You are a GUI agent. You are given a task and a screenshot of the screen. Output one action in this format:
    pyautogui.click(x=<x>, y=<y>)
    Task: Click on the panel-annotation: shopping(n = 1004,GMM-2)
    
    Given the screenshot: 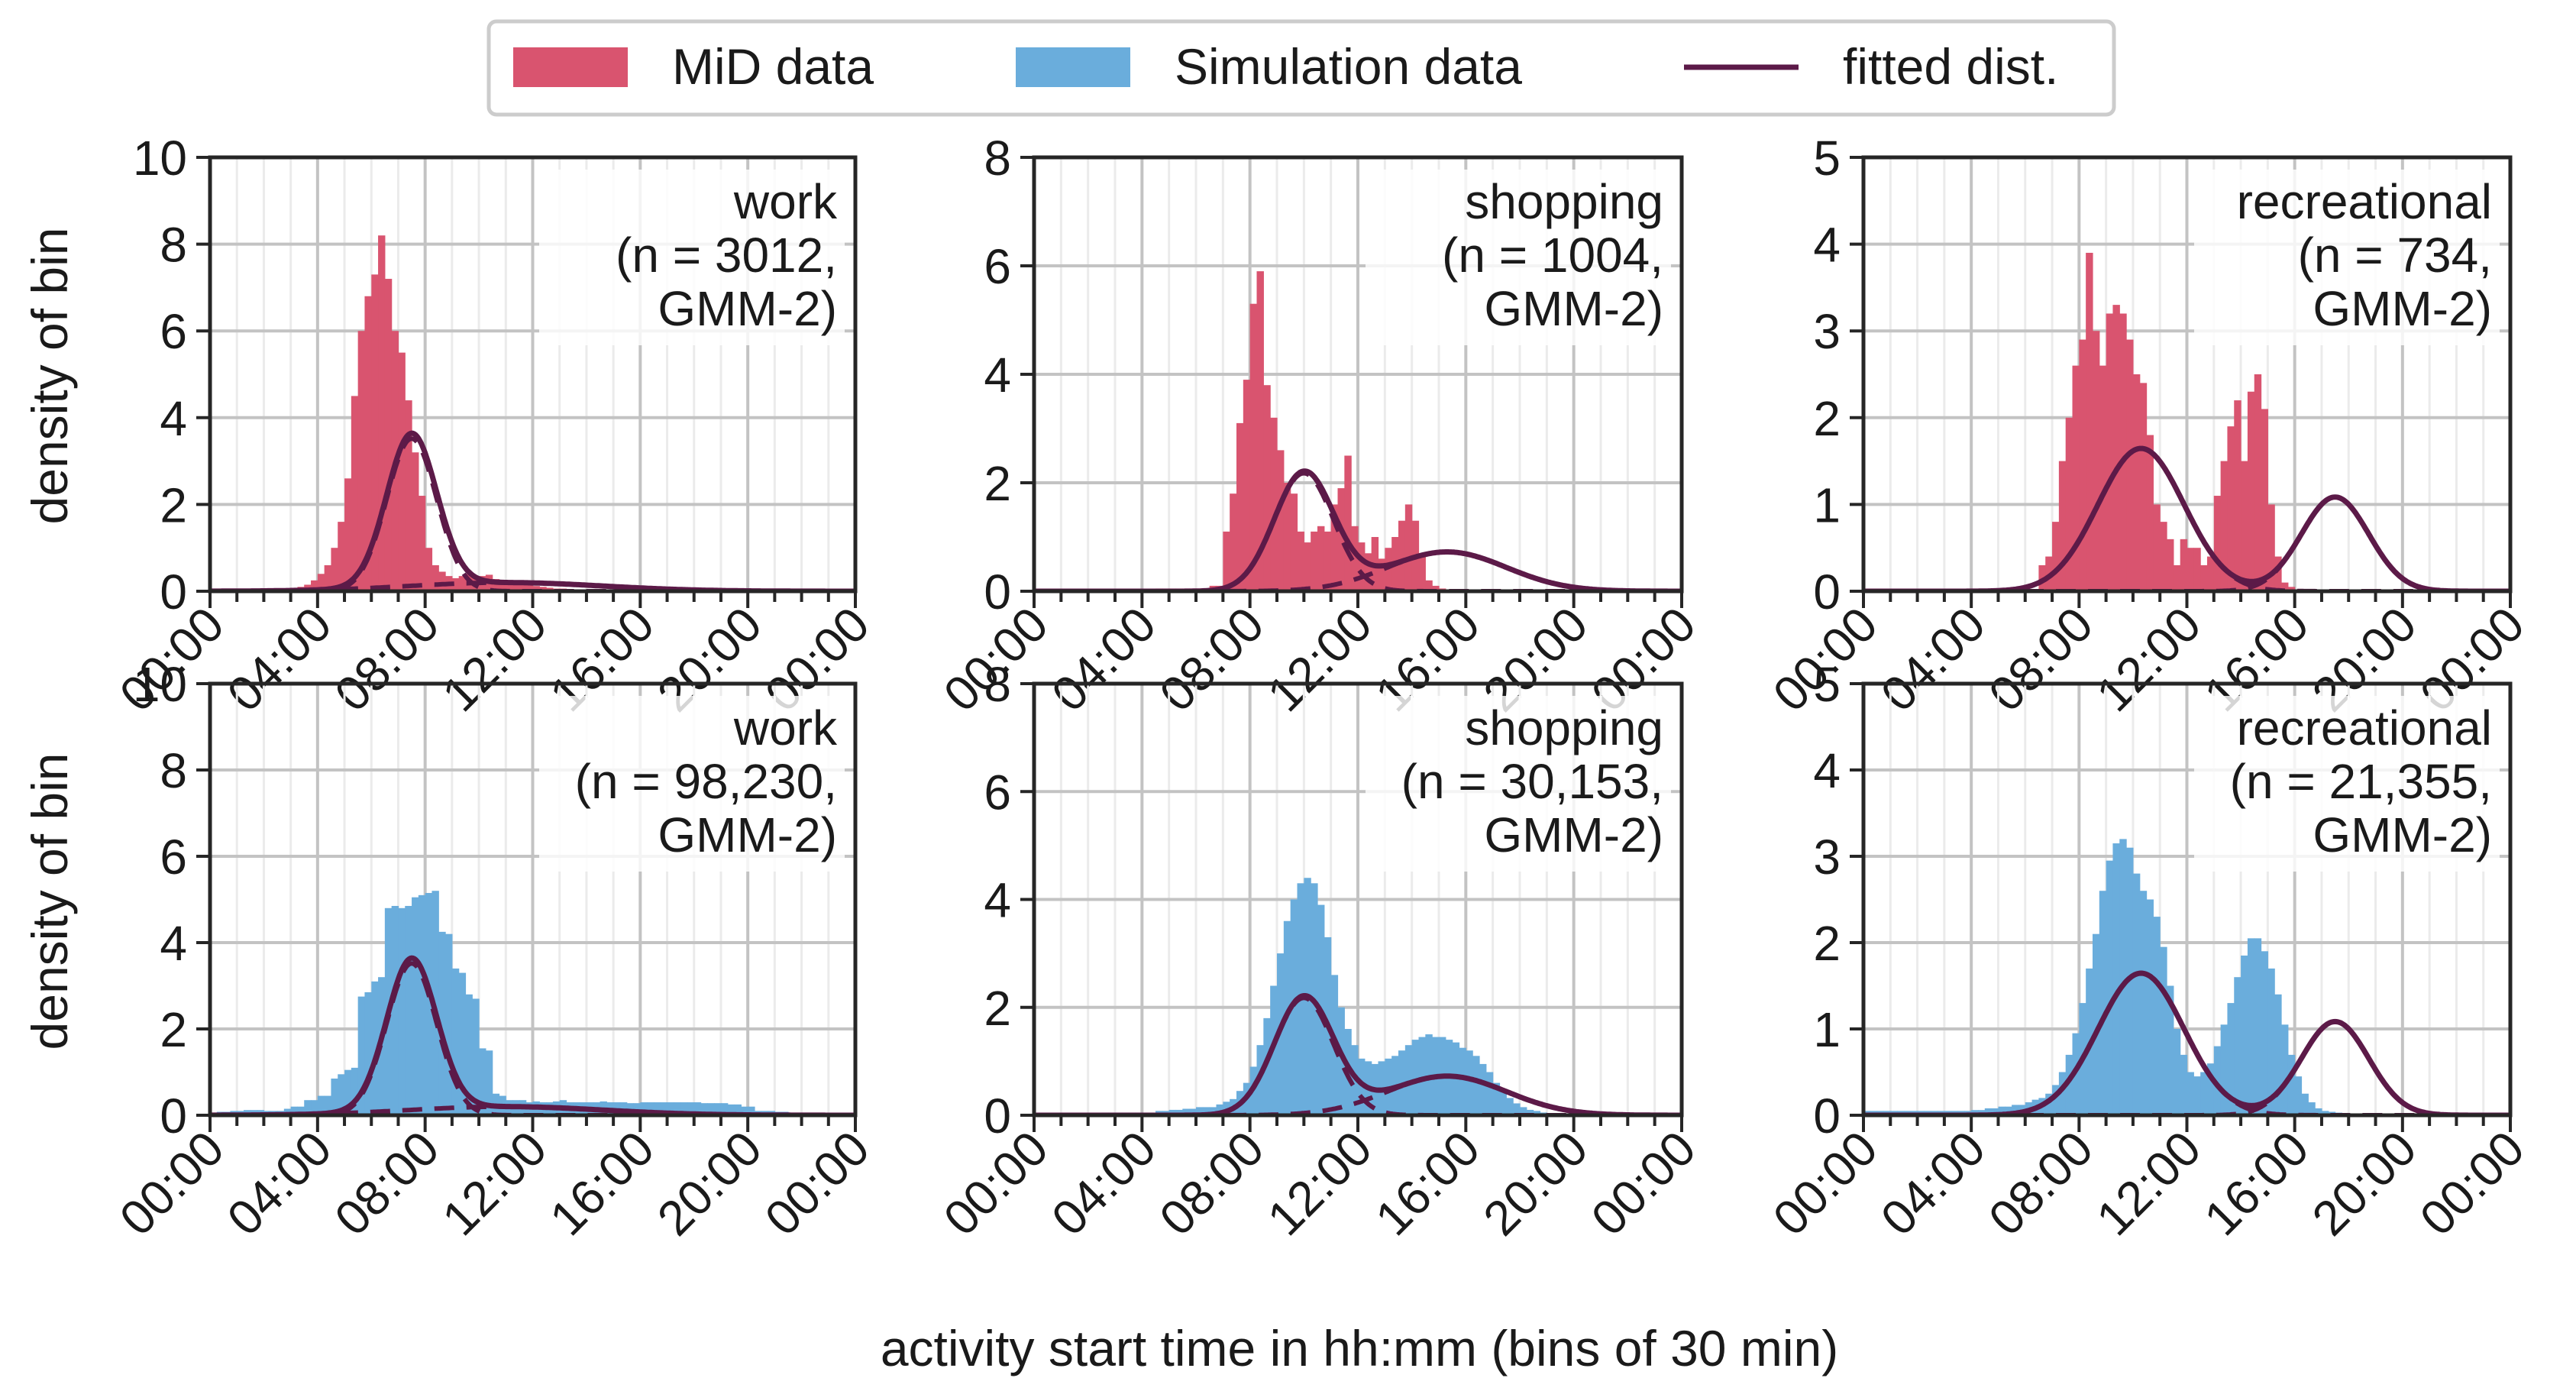 What is the action you would take?
    pyautogui.click(x=1518, y=257)
    